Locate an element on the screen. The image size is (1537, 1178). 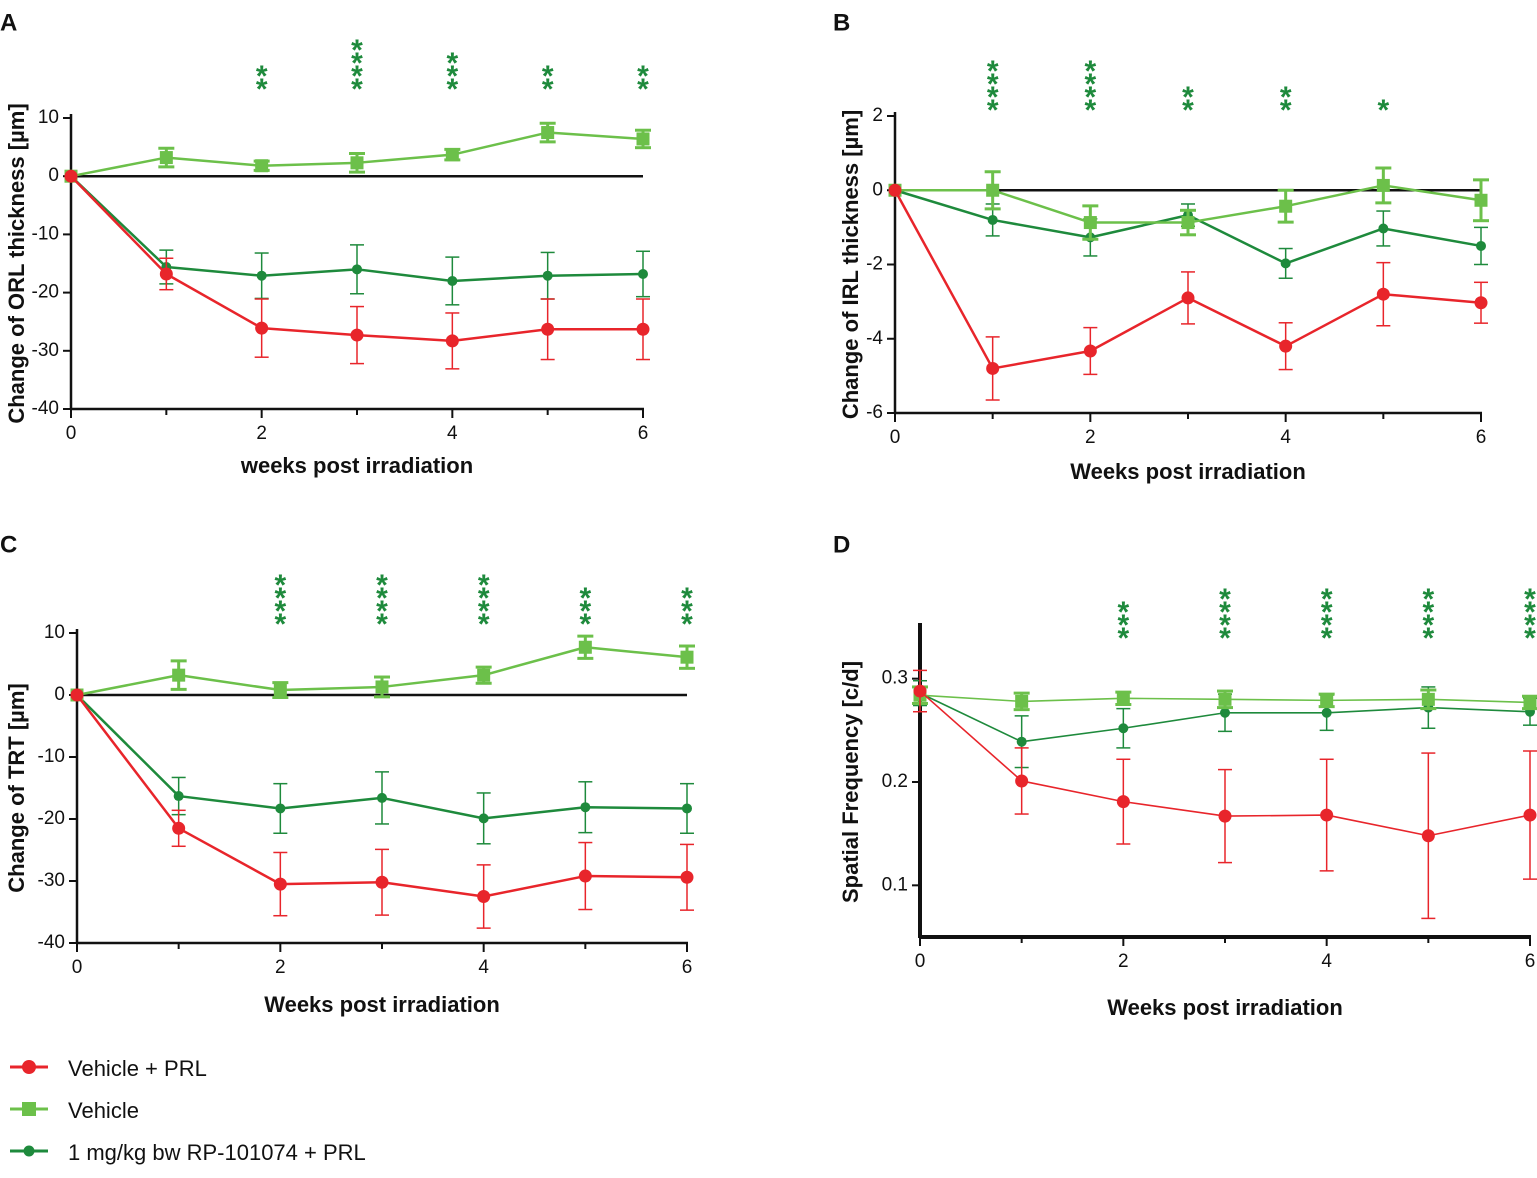
panel-a-significance-label: **** is located at coordinates (357, 70).